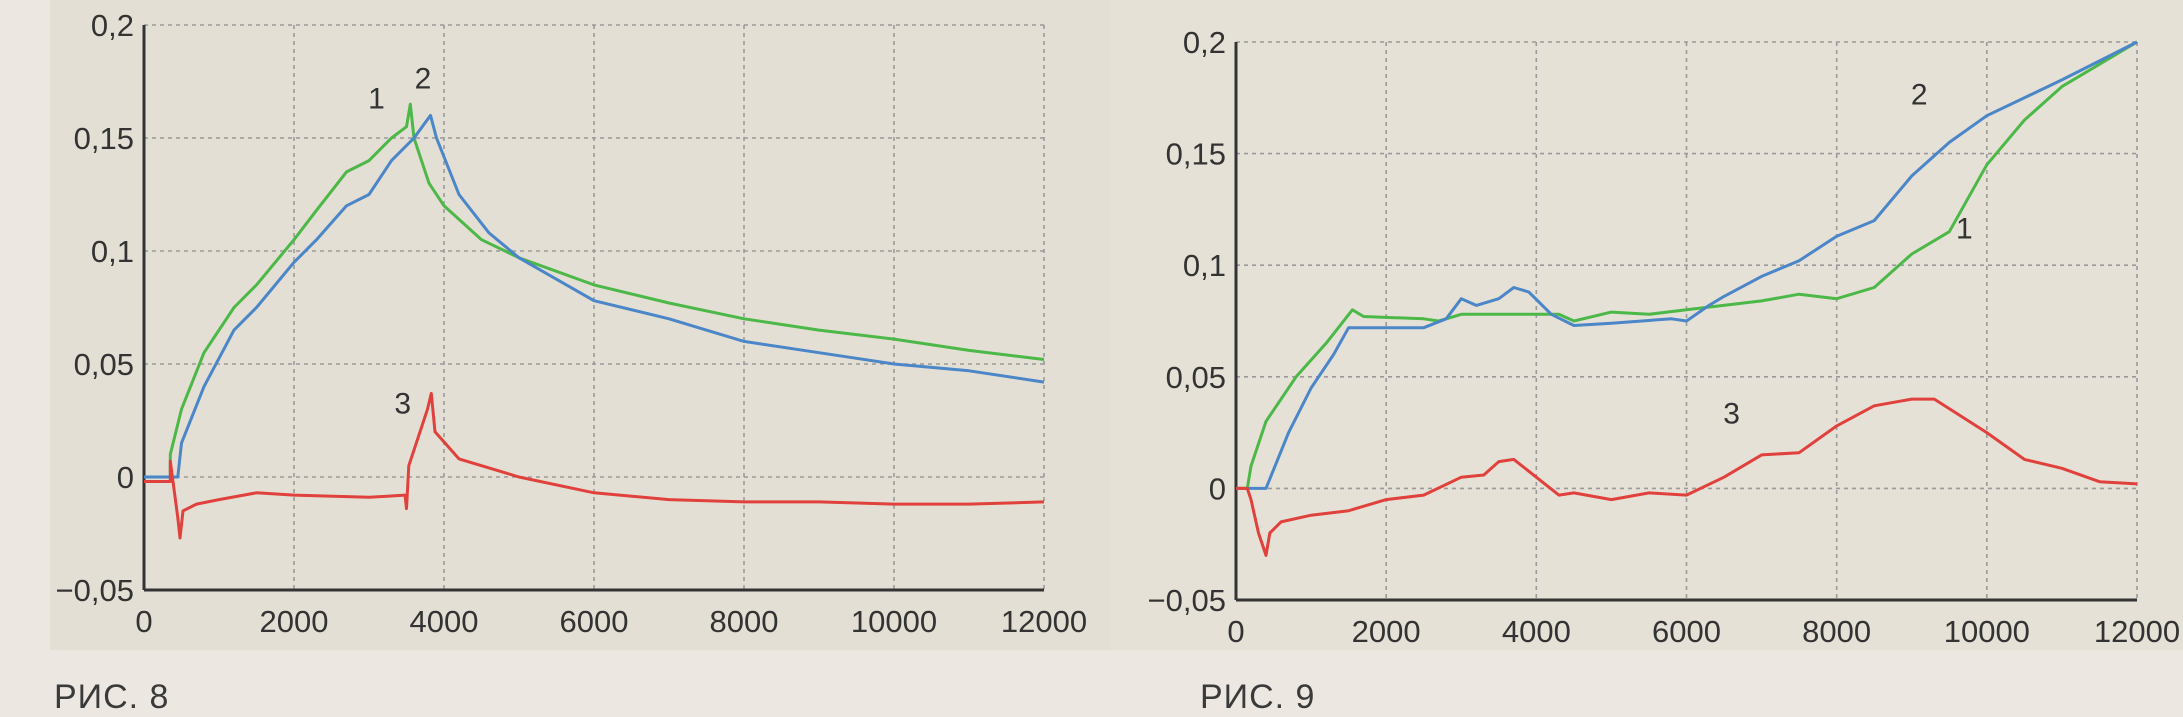 The image size is (2183, 717). I want to click on figure-9-caption: РИС. 9, so click(1258, 697).